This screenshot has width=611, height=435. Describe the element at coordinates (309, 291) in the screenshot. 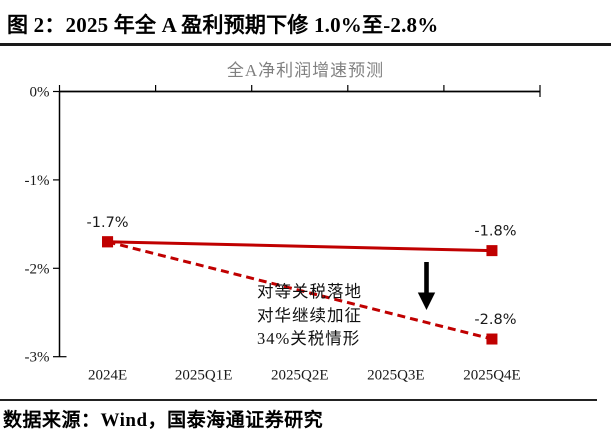

I see `annotation-line-1: 对等关税落地` at that location.